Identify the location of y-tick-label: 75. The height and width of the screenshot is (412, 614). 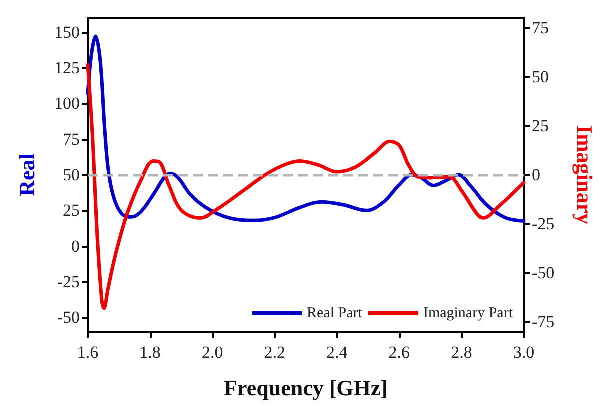
(71, 139).